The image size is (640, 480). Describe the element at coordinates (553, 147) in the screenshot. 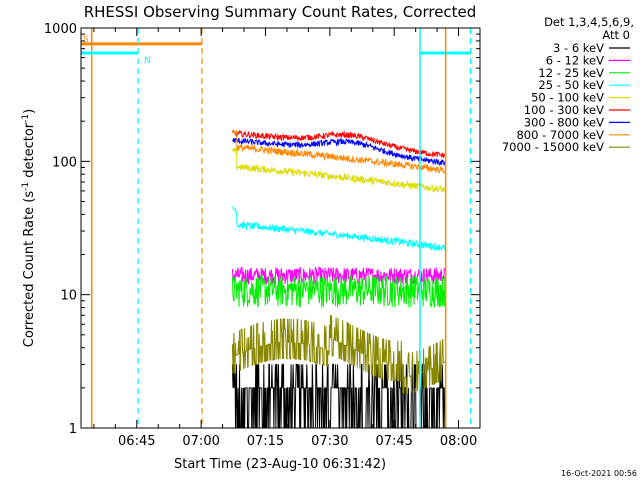

I see `legend-label-8: 7000 - 15000 keV` at that location.